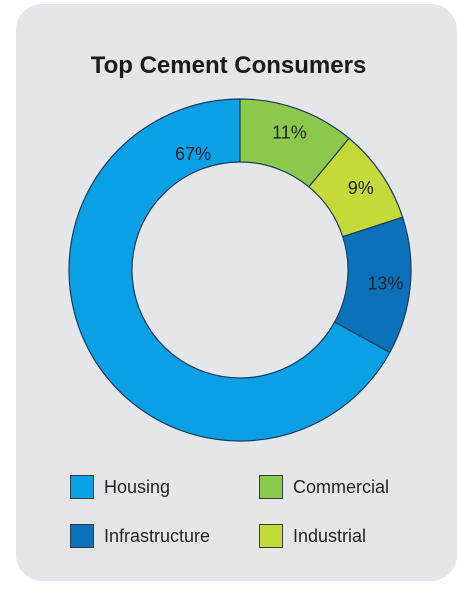 Image resolution: width=457 pixels, height=597 pixels. What do you see at coordinates (385, 284) in the screenshot?
I see `slice-label-infrastructure: 13%` at bounding box center [385, 284].